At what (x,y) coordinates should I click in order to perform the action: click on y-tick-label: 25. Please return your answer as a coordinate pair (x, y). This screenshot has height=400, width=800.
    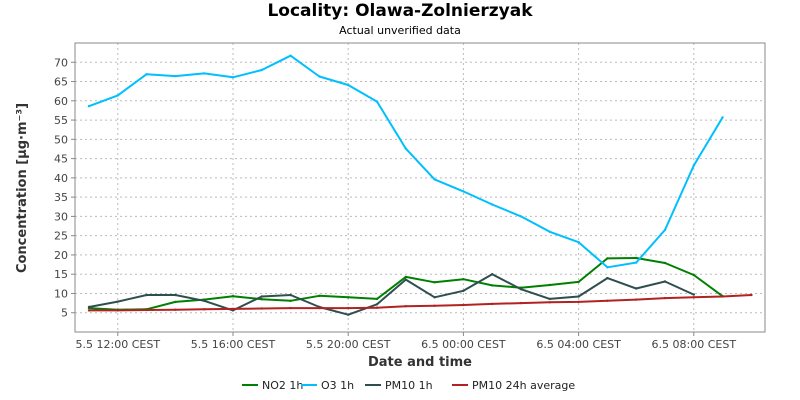
    Looking at the image, I should click on (61, 236).